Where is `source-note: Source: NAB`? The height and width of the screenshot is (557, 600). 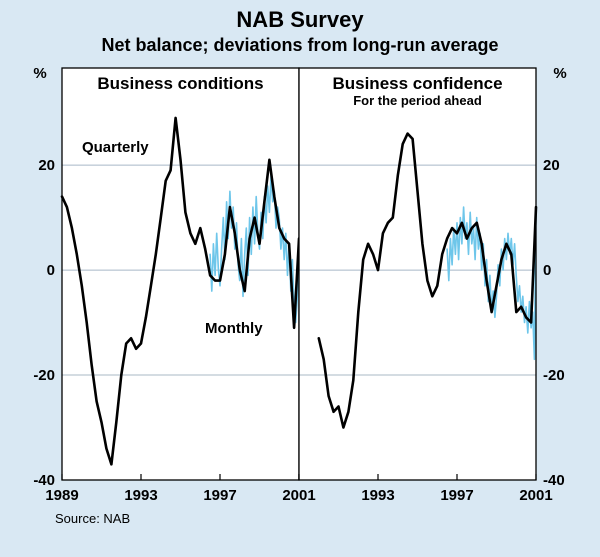 source-note: Source: NAB is located at coordinates (92, 518).